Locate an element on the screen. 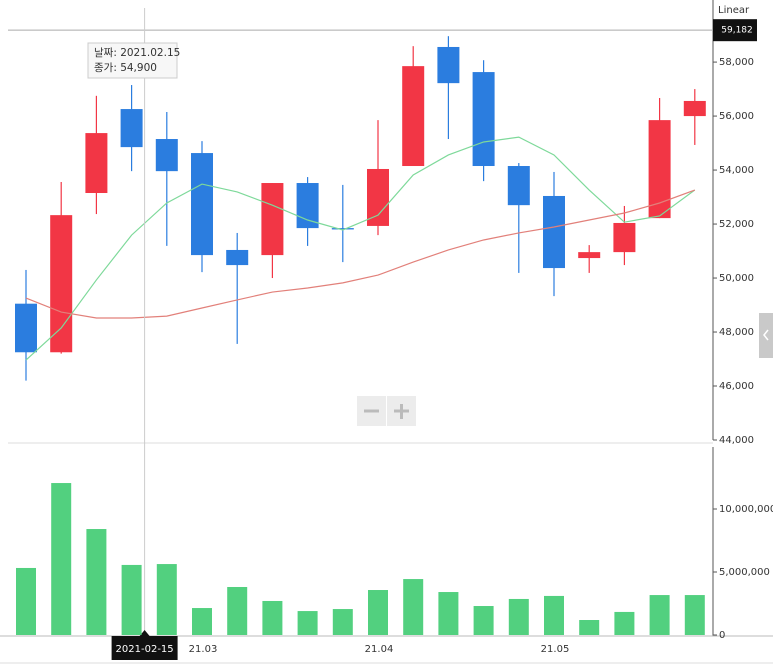  y-tick-label: 0 is located at coordinates (722, 635).